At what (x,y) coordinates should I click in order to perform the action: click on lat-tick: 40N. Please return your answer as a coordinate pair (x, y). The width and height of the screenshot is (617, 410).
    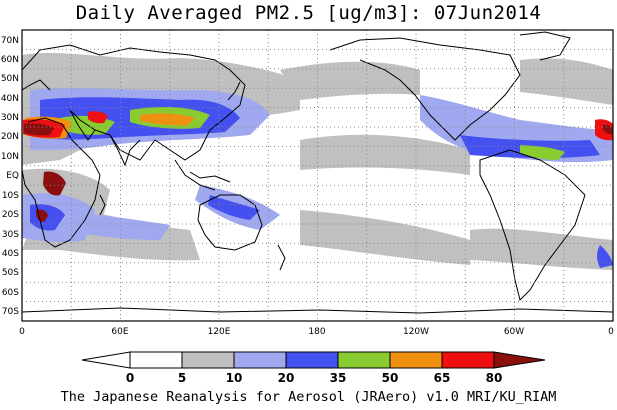
    Looking at the image, I should click on (10, 99).